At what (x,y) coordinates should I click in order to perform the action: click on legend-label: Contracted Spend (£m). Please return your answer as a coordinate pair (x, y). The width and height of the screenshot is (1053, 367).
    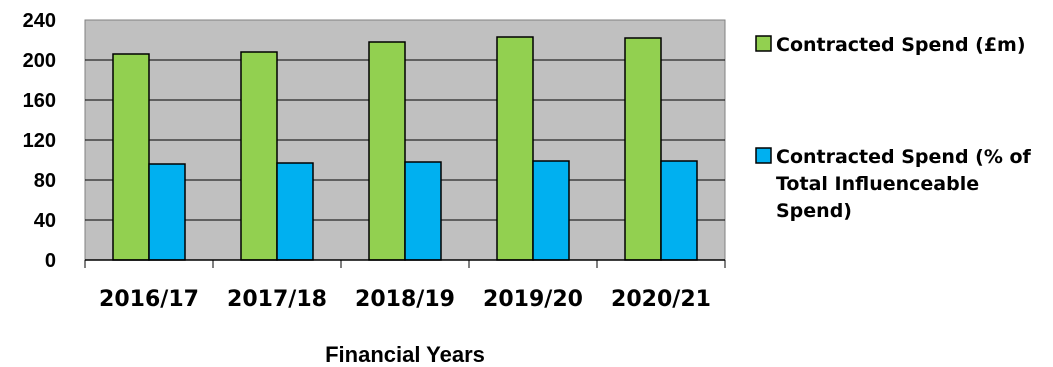
    Looking at the image, I should click on (901, 45).